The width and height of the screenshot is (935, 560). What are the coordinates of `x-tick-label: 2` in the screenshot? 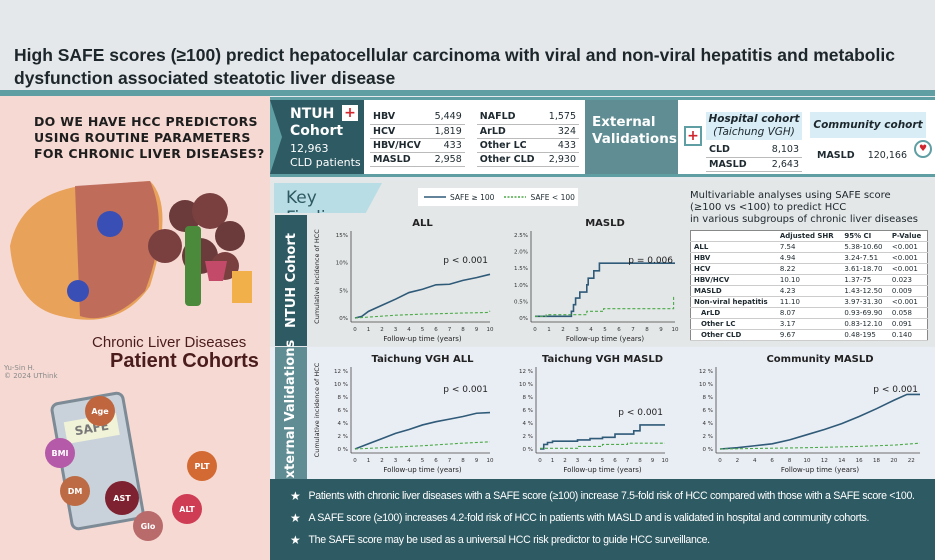 It's located at (565, 461).